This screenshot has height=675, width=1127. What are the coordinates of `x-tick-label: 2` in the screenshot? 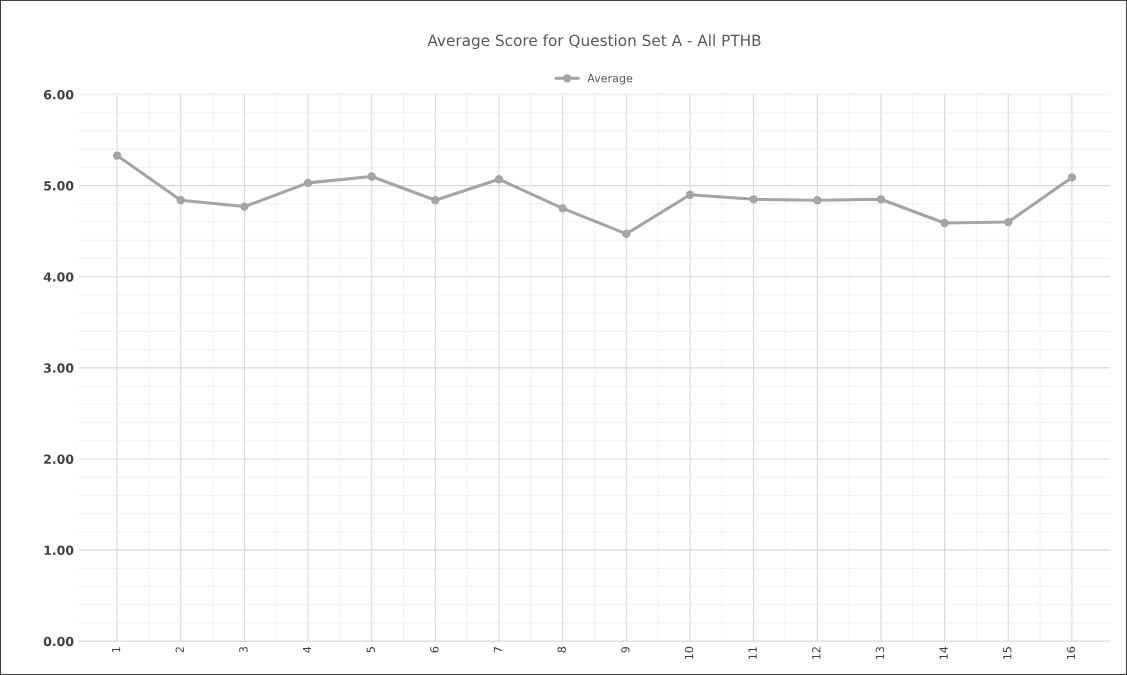 It's located at (179, 650).